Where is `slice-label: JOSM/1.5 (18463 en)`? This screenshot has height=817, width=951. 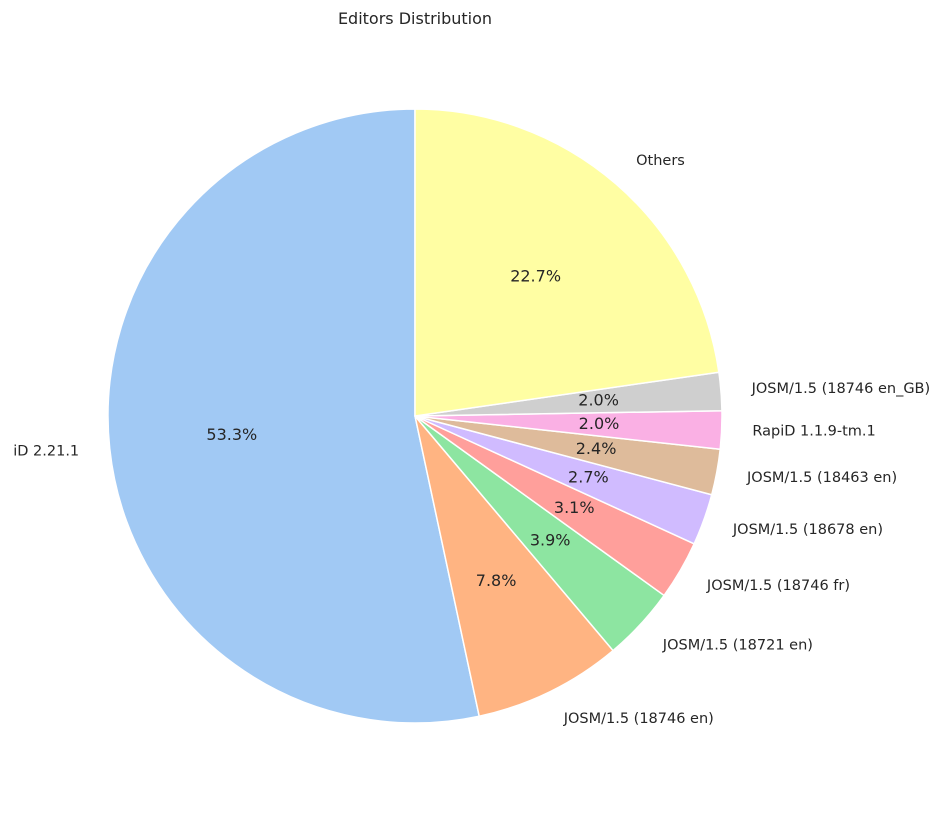 slice-label: JOSM/1.5 (18463 en) is located at coordinates (821, 478).